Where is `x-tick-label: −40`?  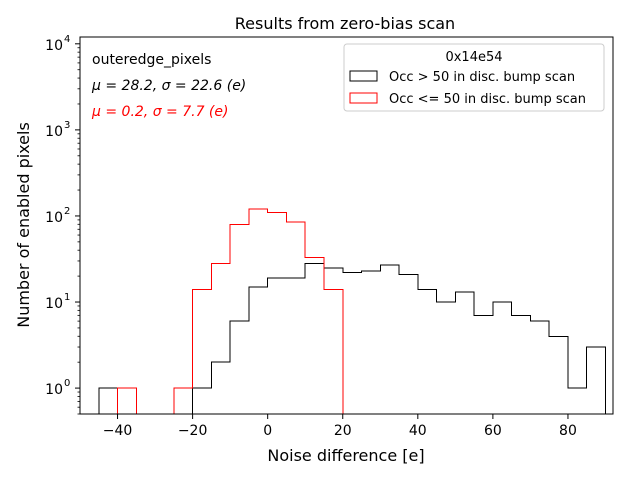
x-tick-label: −40 is located at coordinates (118, 431).